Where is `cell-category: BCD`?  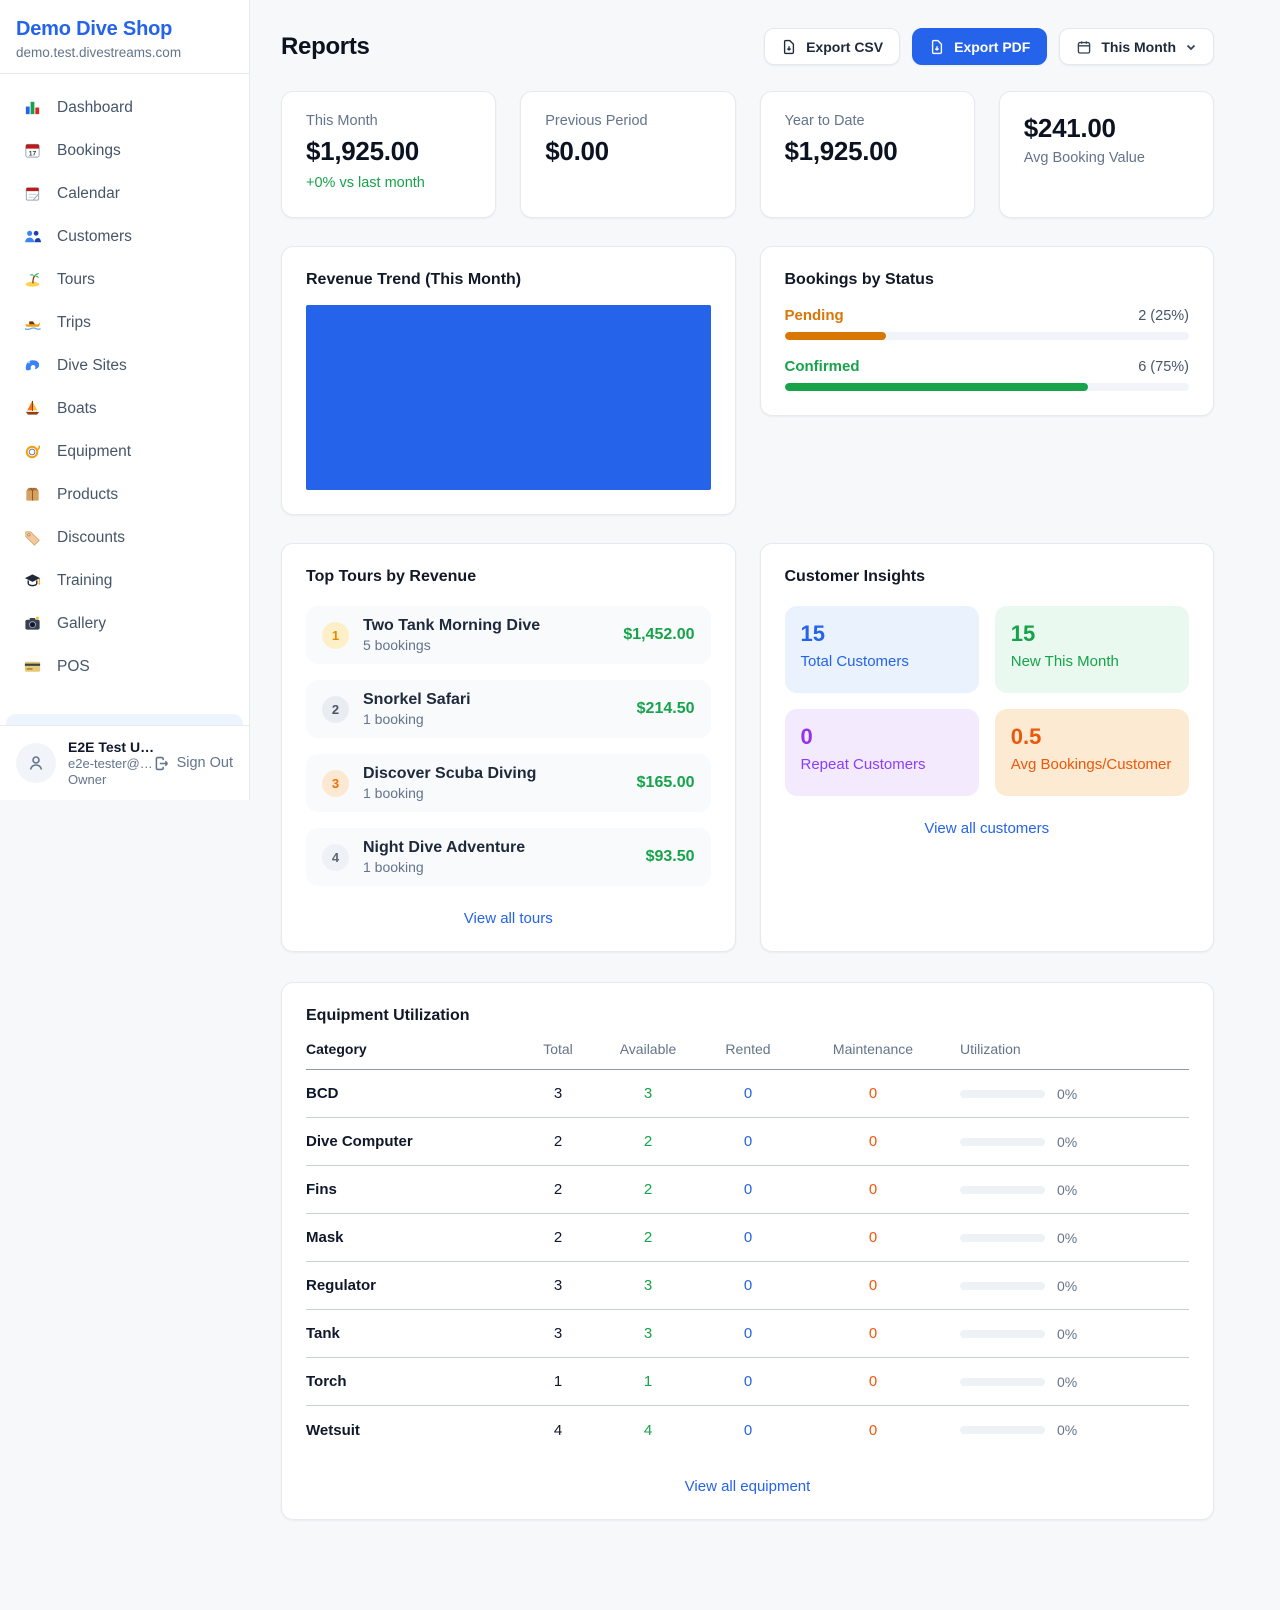
cell-category: BCD is located at coordinates (322, 1093).